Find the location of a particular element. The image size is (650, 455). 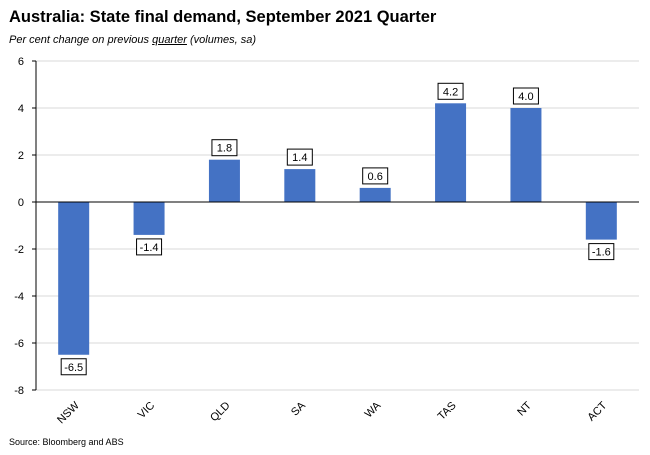

x-tick-label: SA is located at coordinates (298, 408).